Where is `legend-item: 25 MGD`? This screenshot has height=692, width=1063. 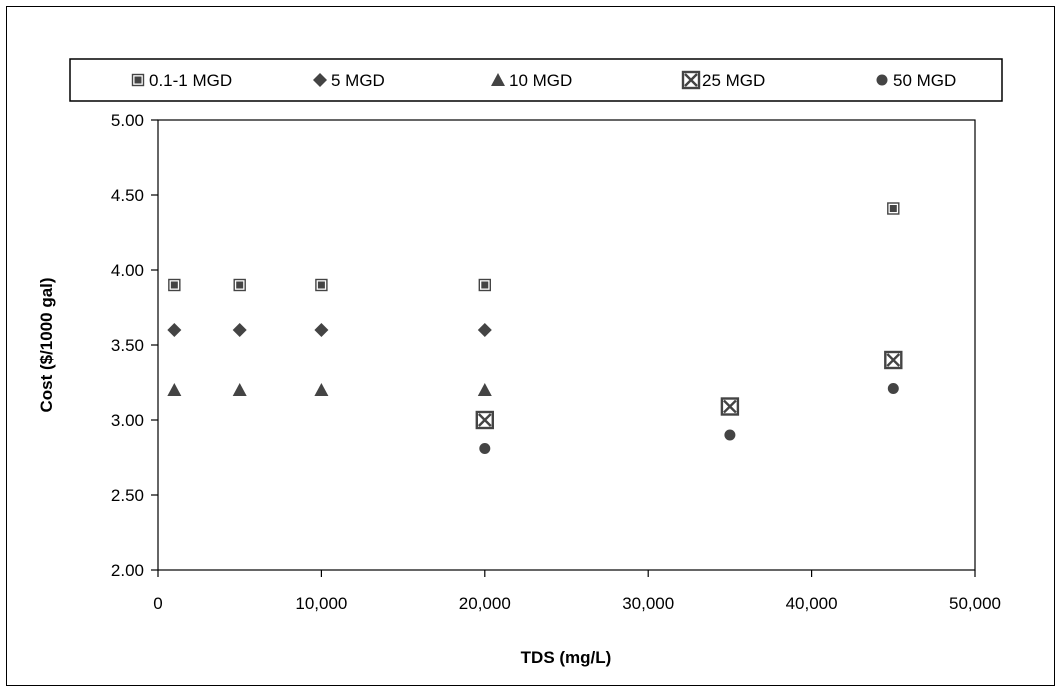
legend-item: 25 MGD is located at coordinates (723, 80).